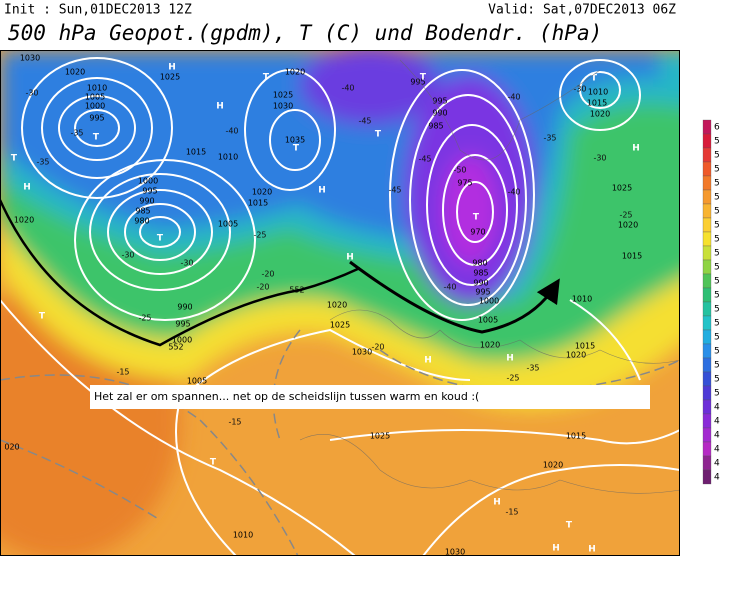  I want to click on flow-arrow, so click(454, 297).